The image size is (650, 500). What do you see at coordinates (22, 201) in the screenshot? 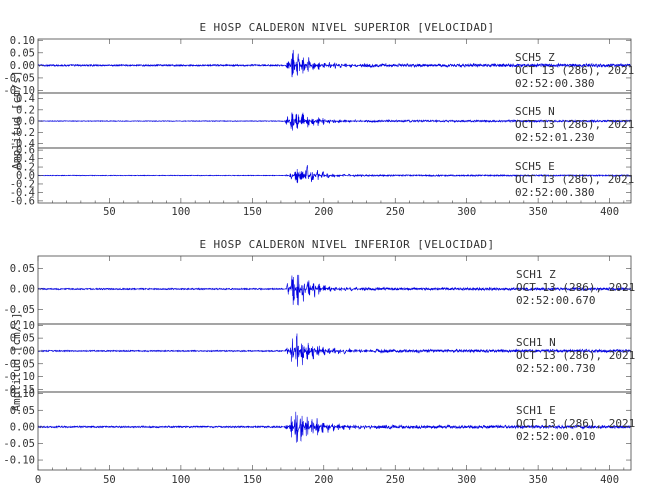
I see `y-tick-label: -0.6` at bounding box center [22, 201].